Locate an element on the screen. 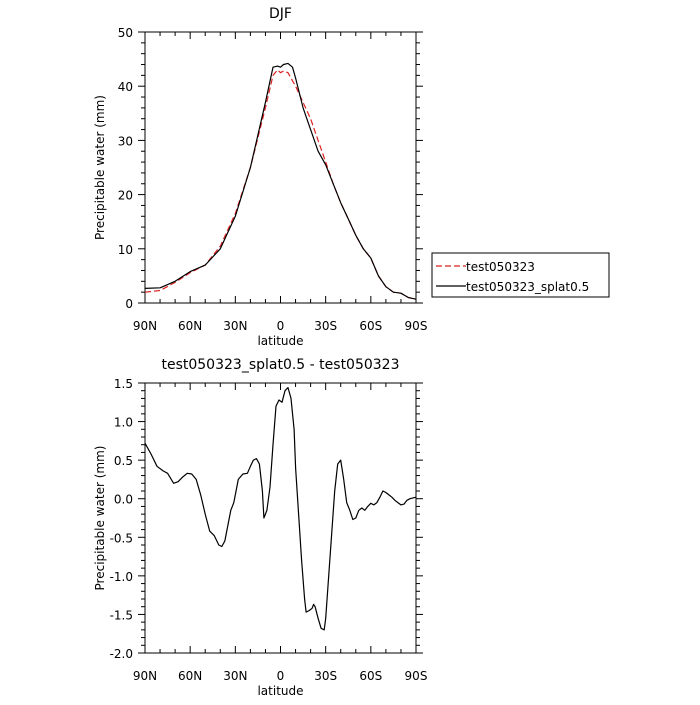  top-y-tick-label: 40 is located at coordinates (125, 87).